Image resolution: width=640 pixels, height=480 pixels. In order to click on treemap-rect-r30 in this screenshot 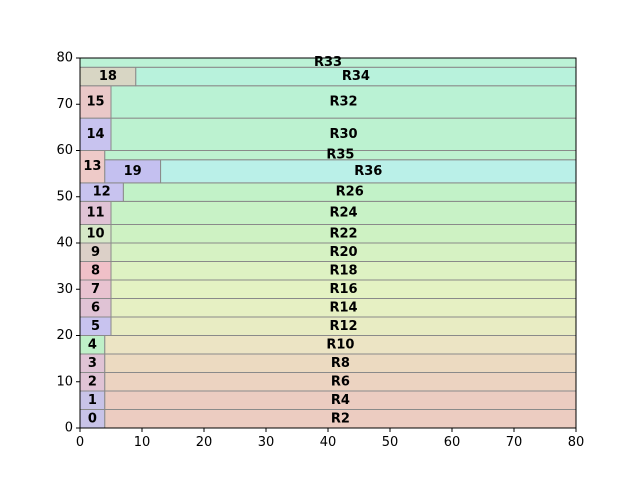, I will do `click(343, 134)`.